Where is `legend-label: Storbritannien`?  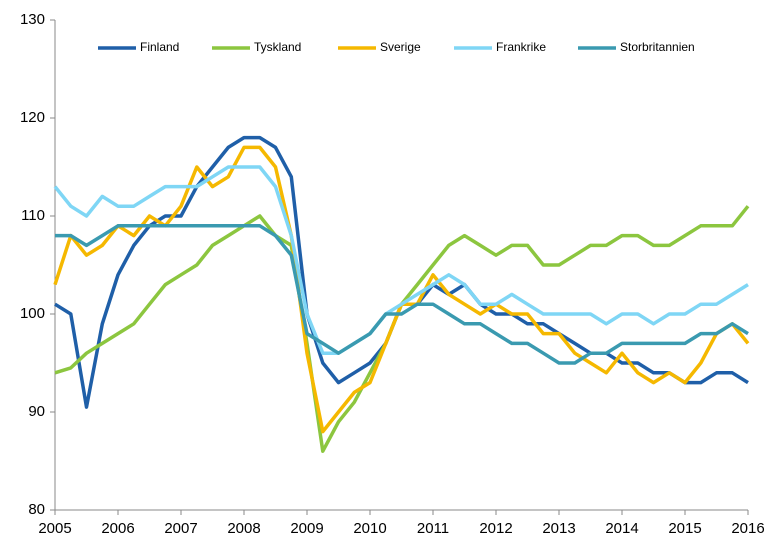
legend-label: Storbritannien is located at coordinates (657, 47).